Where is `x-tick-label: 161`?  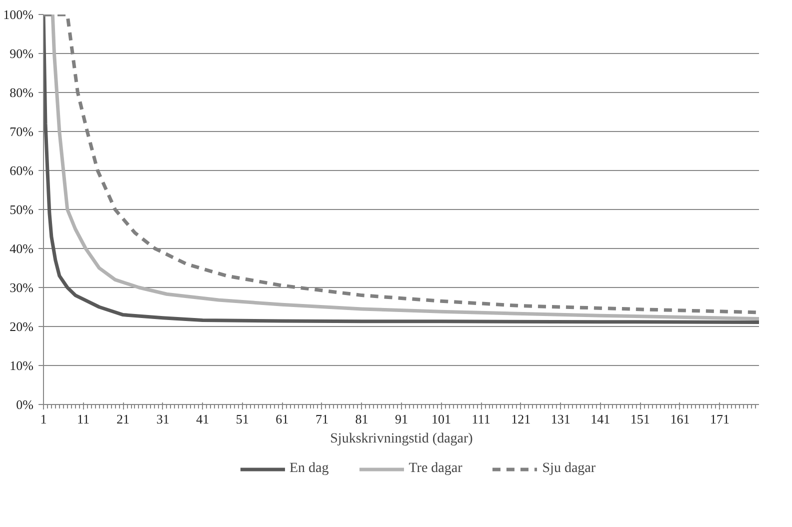
x-tick-label: 161 is located at coordinates (680, 419).